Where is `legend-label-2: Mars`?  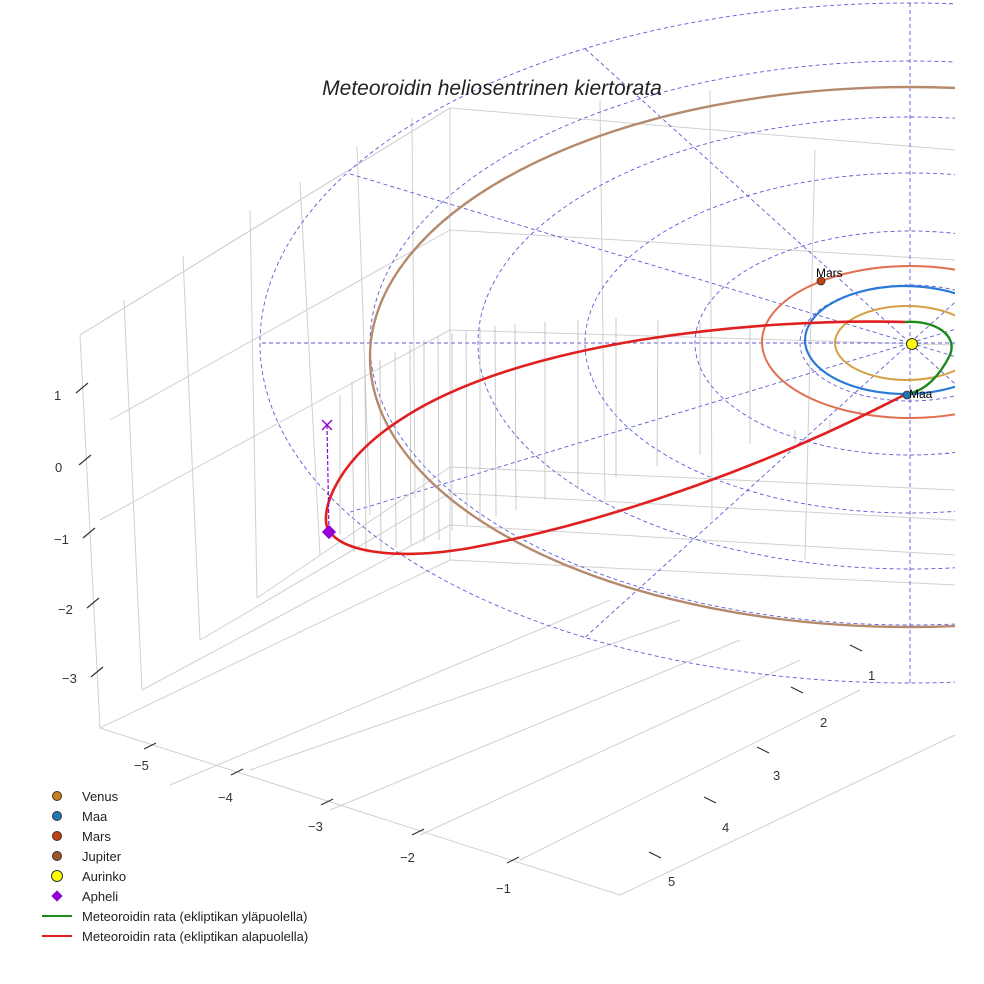
legend-label-2: Mars is located at coordinates (96, 836).